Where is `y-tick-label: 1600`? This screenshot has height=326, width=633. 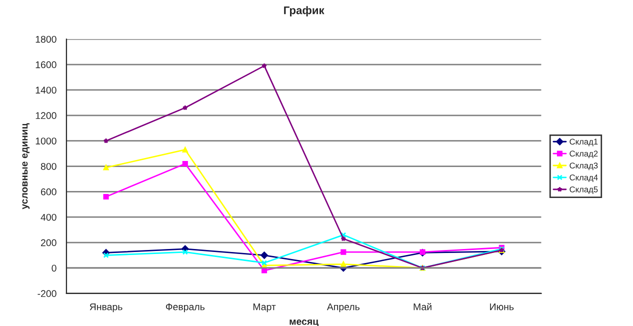
y-tick-label: 1600 is located at coordinates (46, 64).